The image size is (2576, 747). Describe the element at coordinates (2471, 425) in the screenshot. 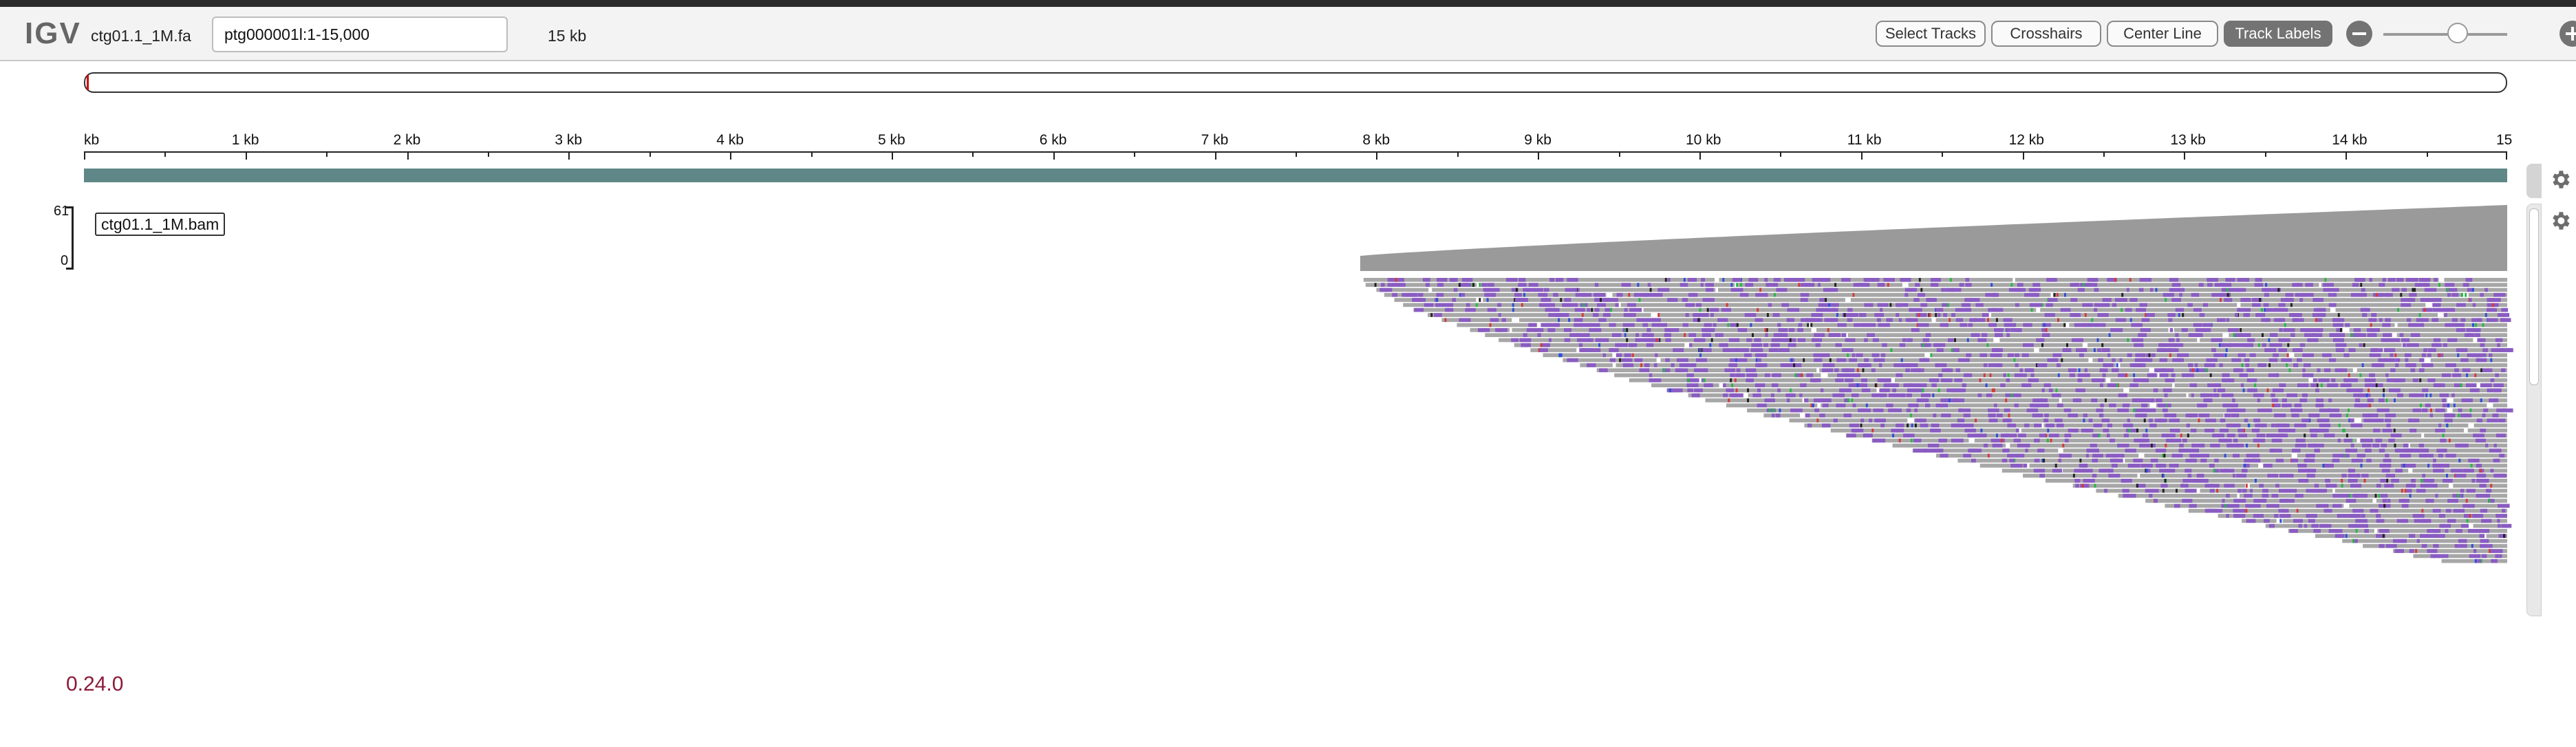

I see `read-gap` at that location.